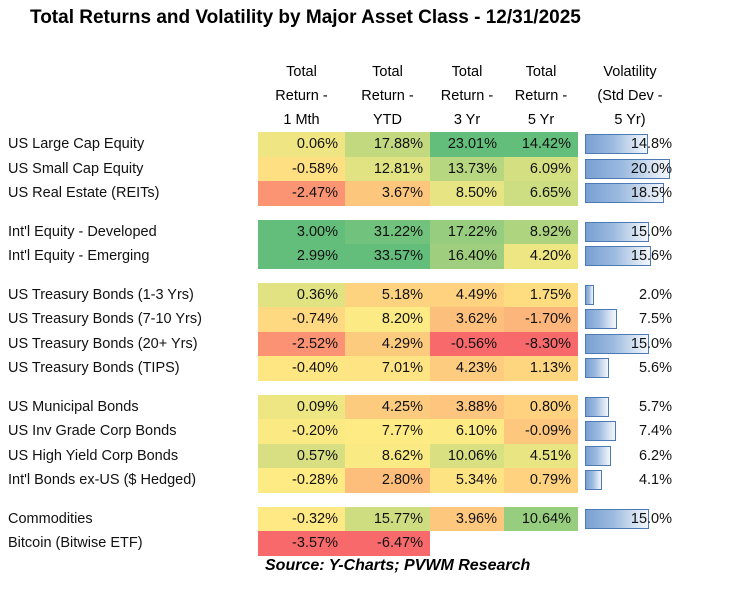 The height and width of the screenshot is (589, 747). What do you see at coordinates (655, 368) in the screenshot?
I see `volatility-value: 5.6%` at bounding box center [655, 368].